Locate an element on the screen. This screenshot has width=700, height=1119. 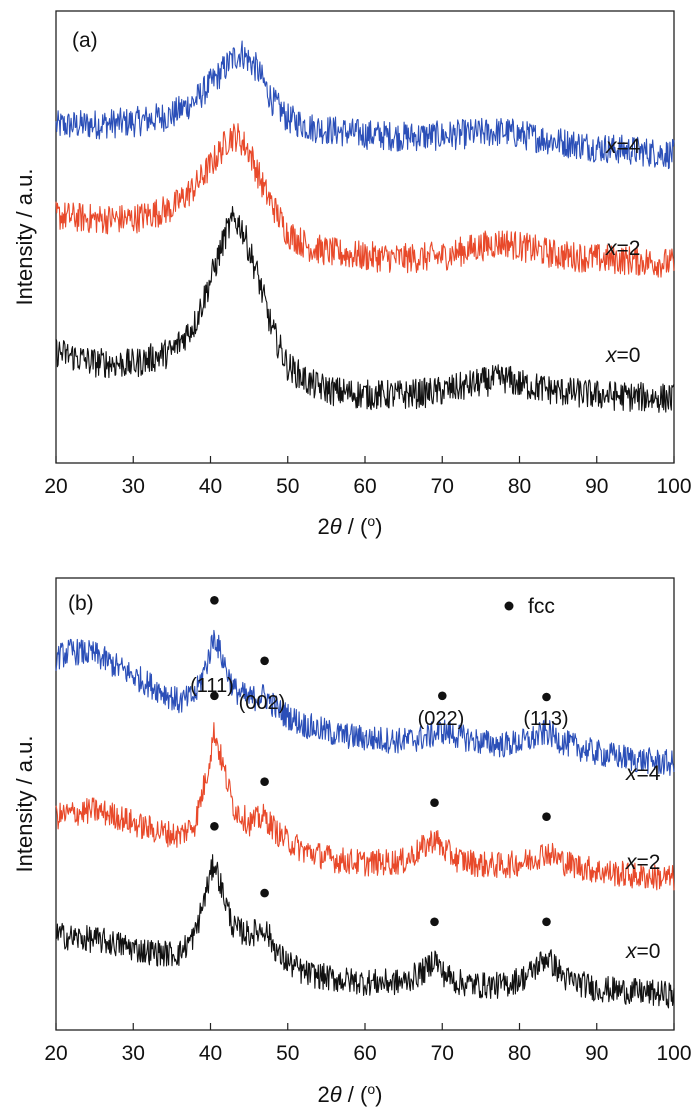
panel-a-label-x2: x=2 is located at coordinates (622, 248).